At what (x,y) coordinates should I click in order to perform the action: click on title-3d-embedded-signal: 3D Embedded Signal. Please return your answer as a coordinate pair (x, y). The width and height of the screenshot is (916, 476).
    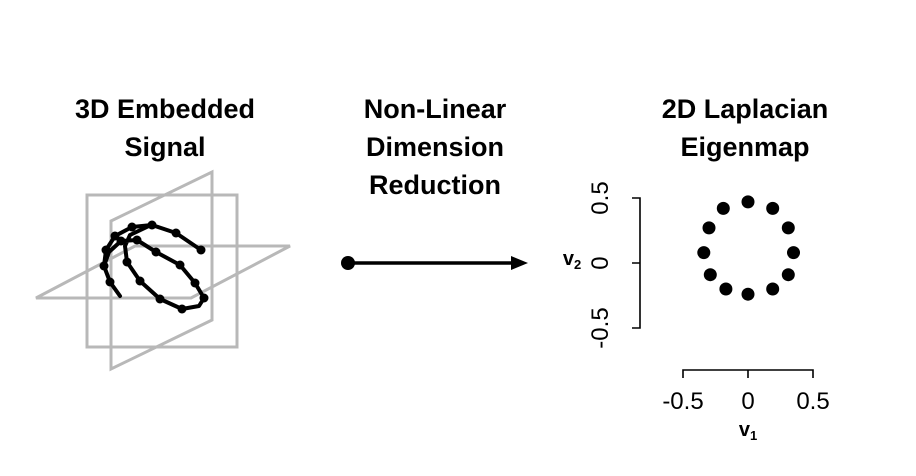
    Looking at the image, I should click on (165, 128).